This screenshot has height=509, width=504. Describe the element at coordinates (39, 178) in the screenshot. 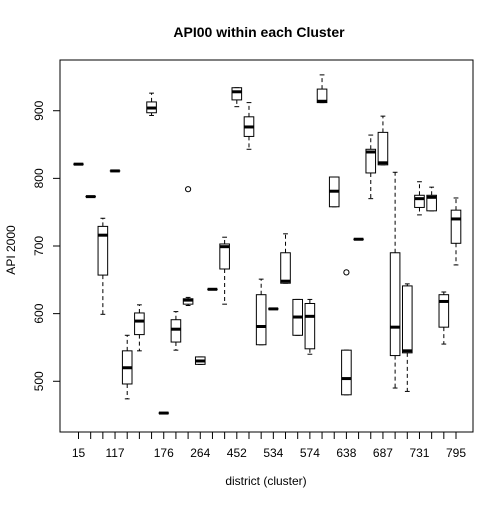

I see `y-tick-label: 800` at that location.